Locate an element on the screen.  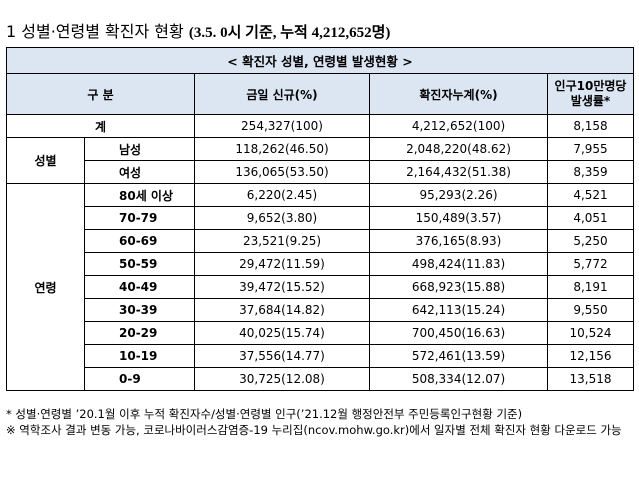
cell-rate: 8,359 is located at coordinates (590, 172).